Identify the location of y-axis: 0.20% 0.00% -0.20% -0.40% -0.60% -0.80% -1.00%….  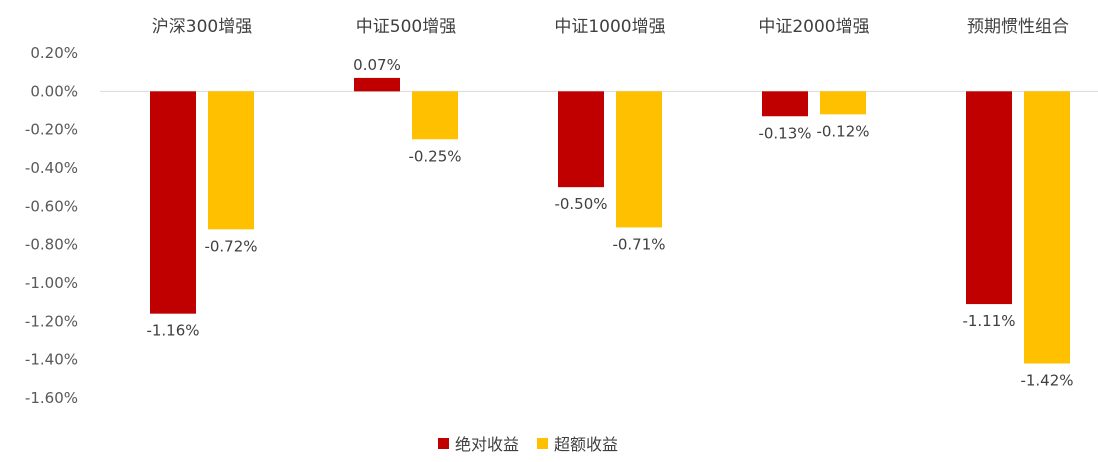
(51, 225).